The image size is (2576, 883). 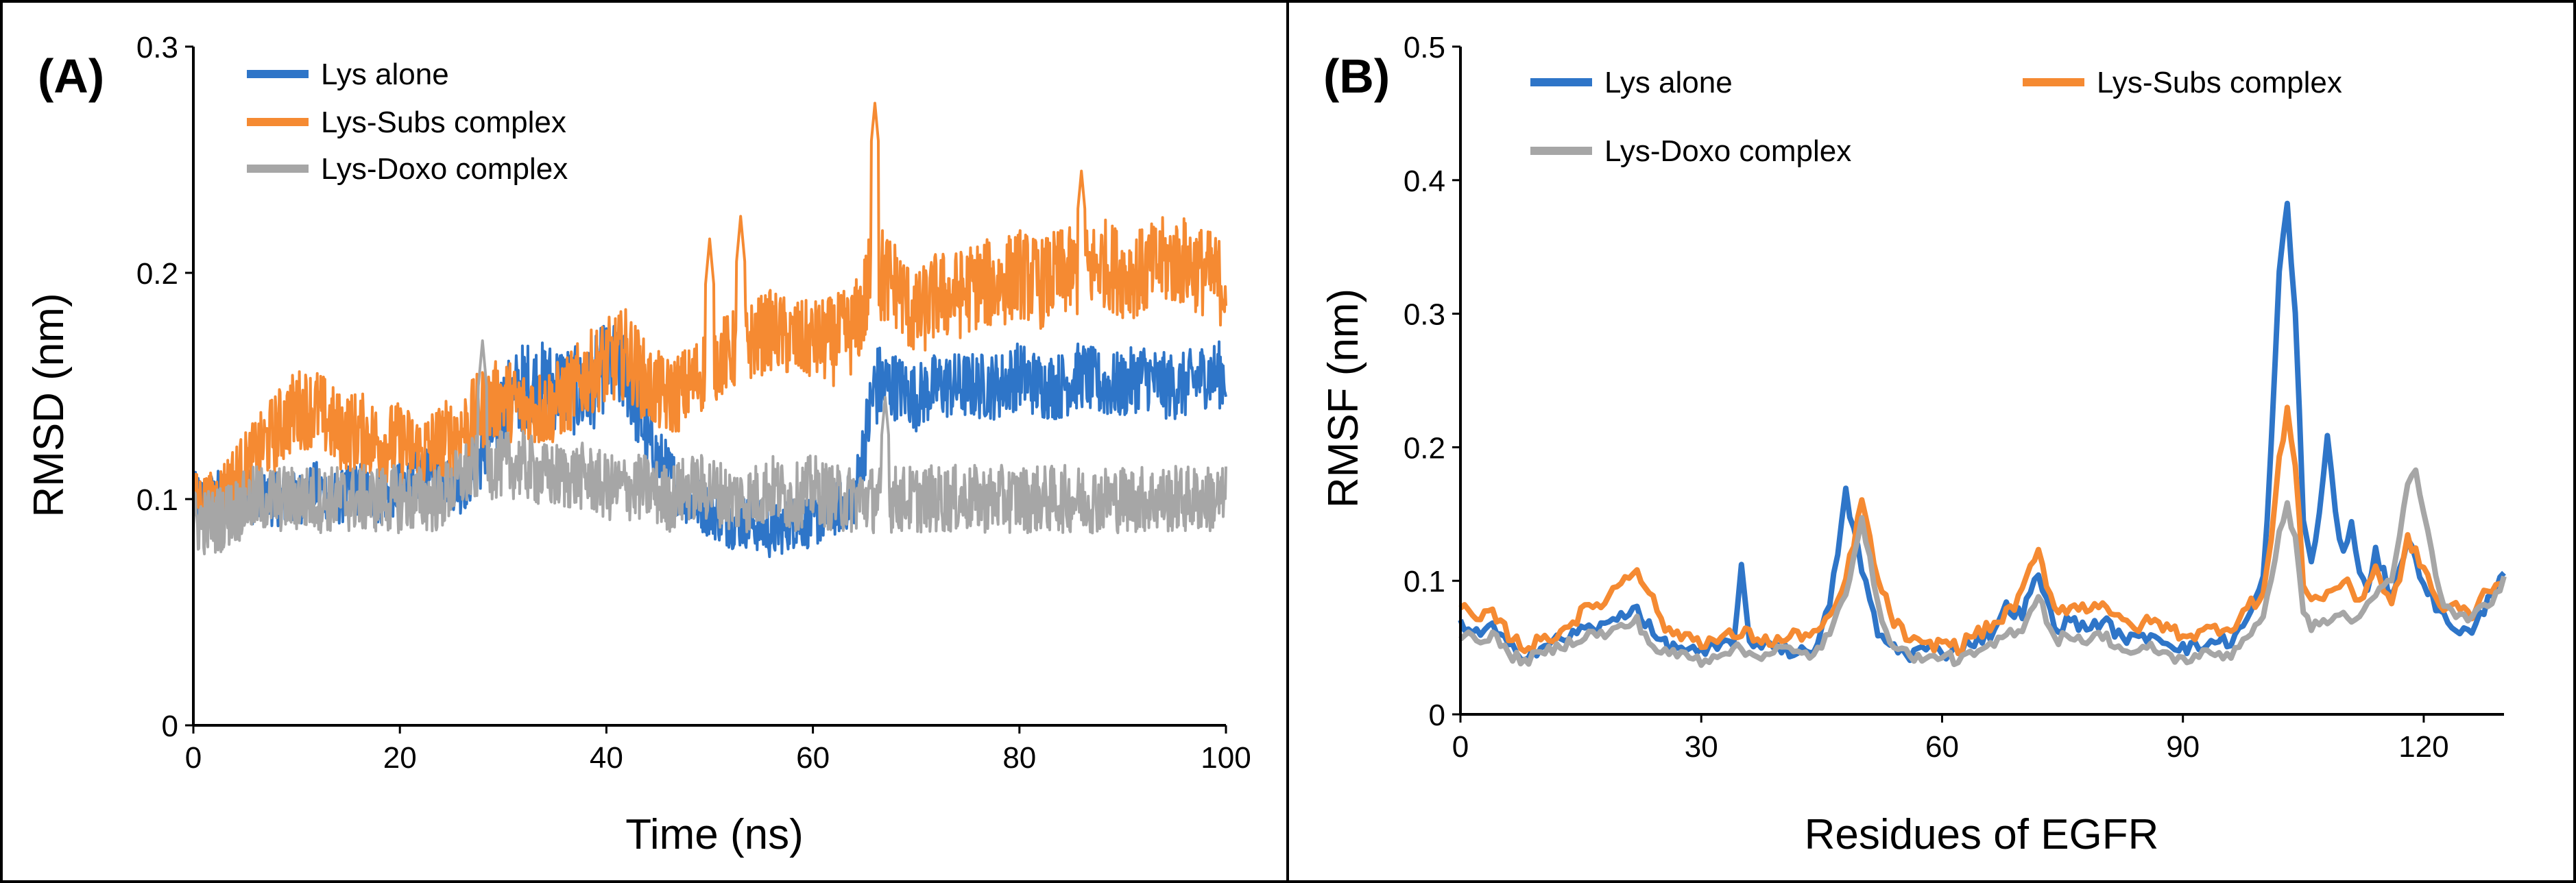 What do you see at coordinates (1226, 758) in the screenshot?
I see `panel-a-x-tick-label: 100` at bounding box center [1226, 758].